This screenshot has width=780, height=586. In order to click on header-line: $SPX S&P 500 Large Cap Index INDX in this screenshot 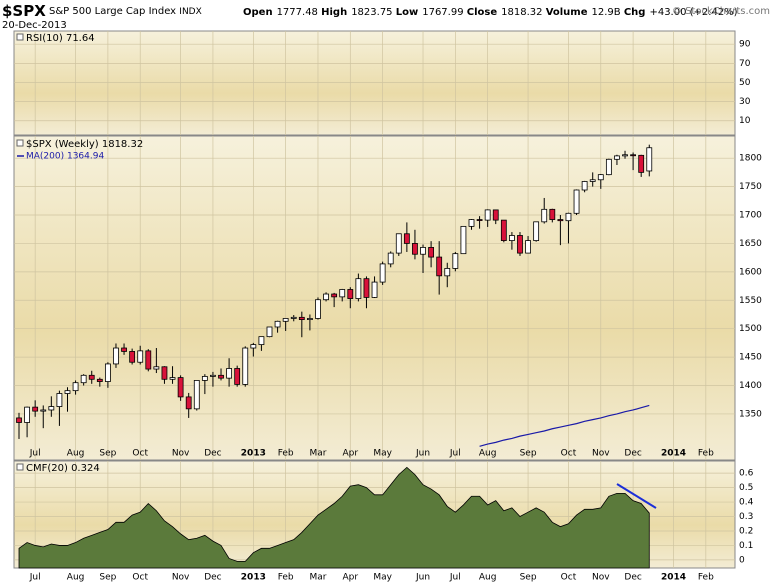, I will do `click(102, 11)`.